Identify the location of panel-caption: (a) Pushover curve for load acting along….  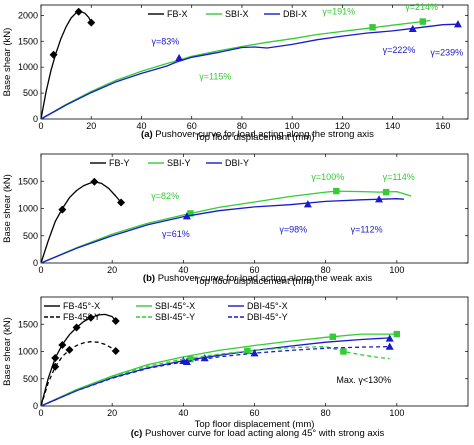
(257, 134).